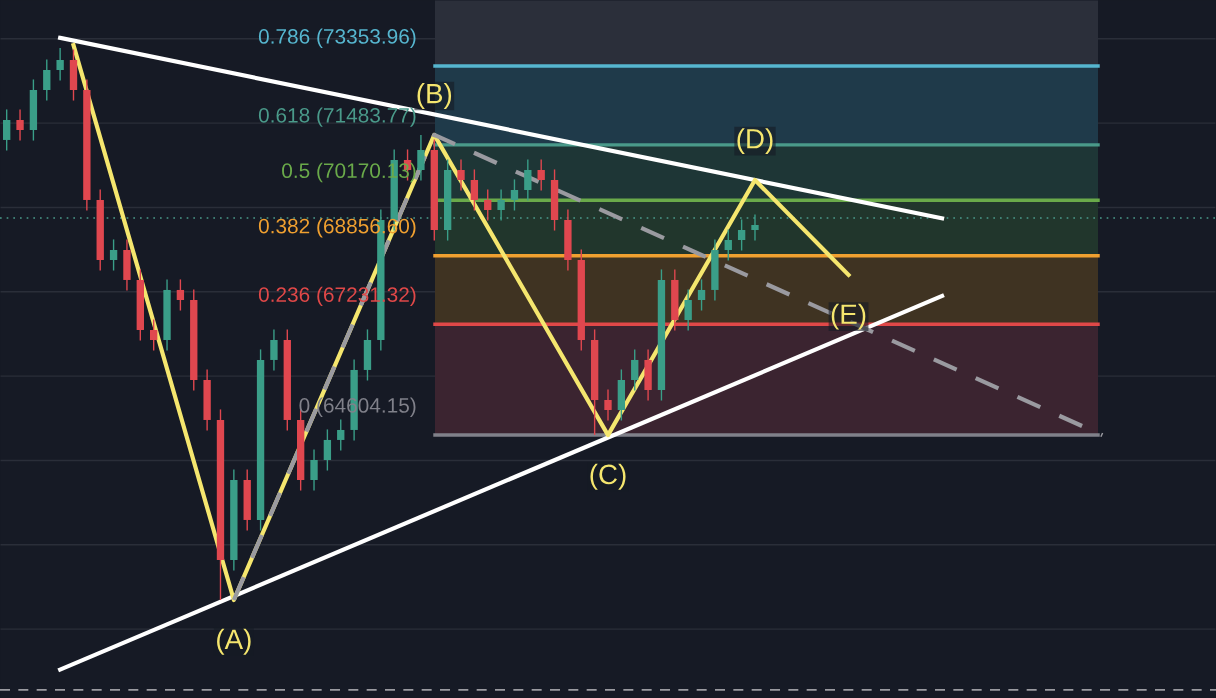  What do you see at coordinates (434, 96) in the screenshot?
I see `annotation: (B)` at bounding box center [434, 96].